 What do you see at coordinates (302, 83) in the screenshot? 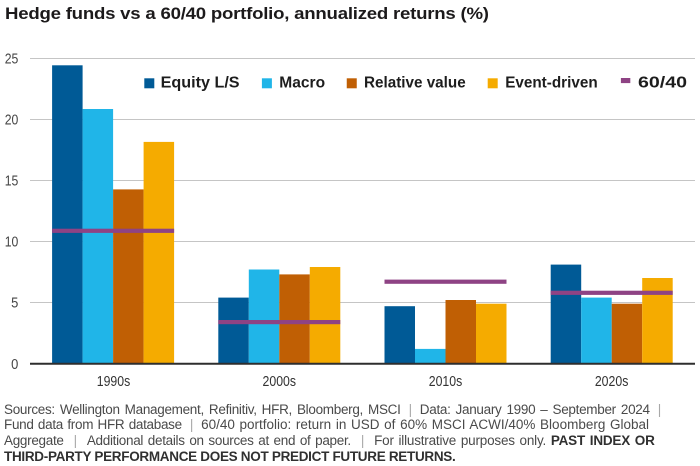
I see `svg-text: Macro` at bounding box center [302, 83].